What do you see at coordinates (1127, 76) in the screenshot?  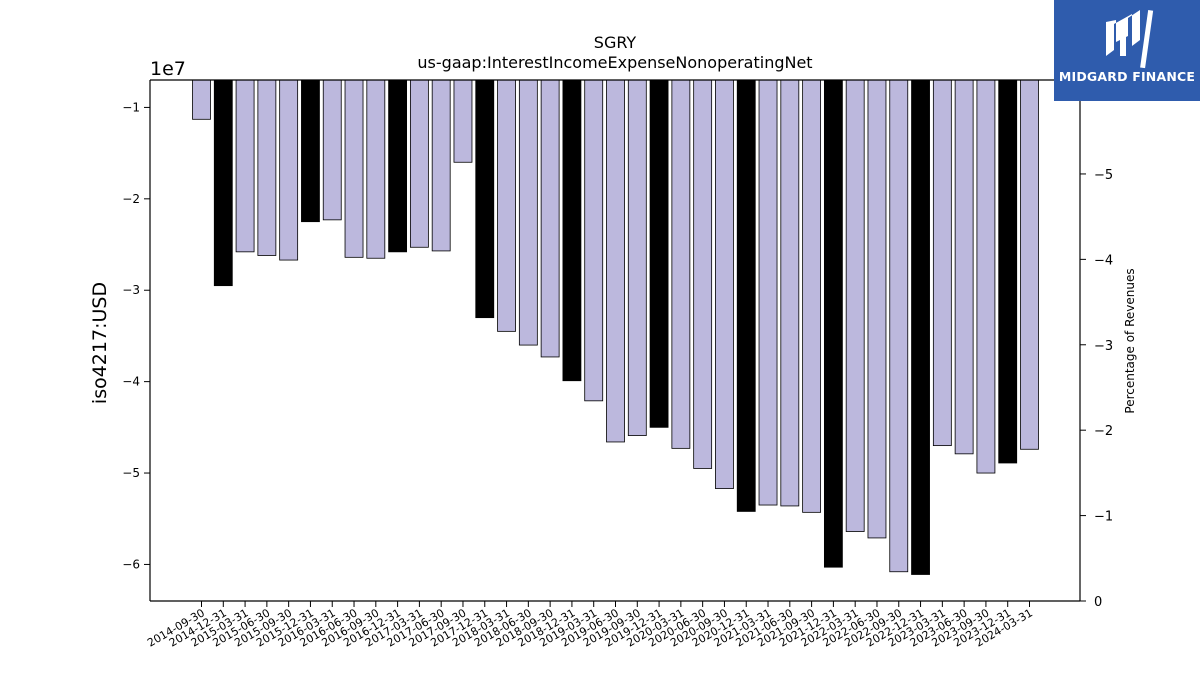 I see `logo-text: MIDGARD FINANCE` at bounding box center [1127, 76].